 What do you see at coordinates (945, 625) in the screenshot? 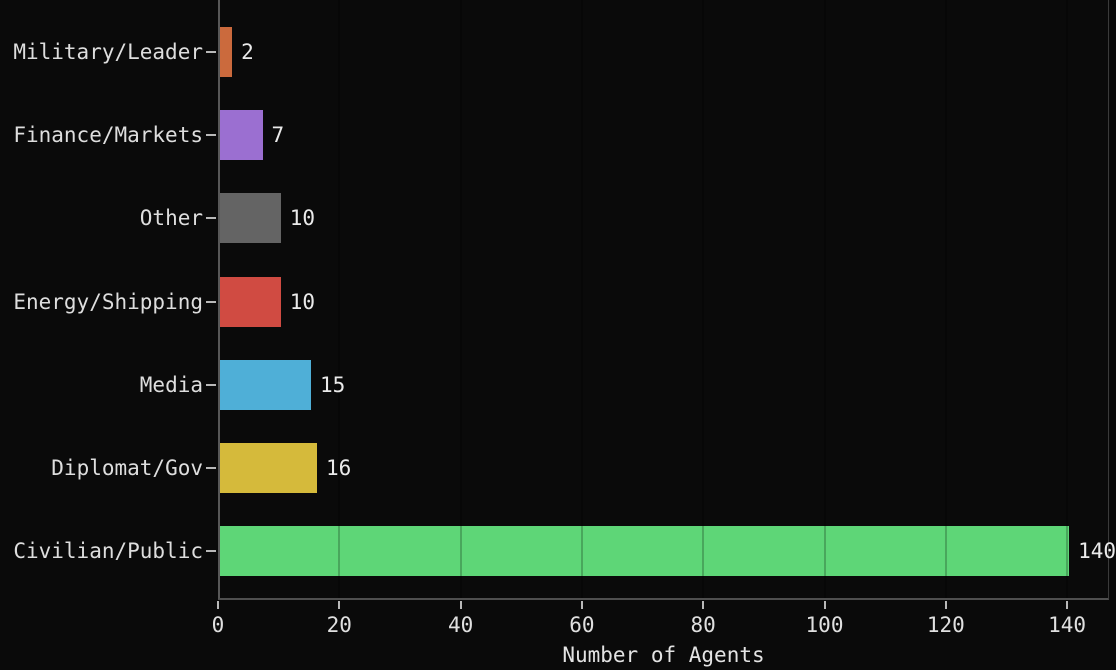
I see `x-tick-label: 120` at bounding box center [945, 625].